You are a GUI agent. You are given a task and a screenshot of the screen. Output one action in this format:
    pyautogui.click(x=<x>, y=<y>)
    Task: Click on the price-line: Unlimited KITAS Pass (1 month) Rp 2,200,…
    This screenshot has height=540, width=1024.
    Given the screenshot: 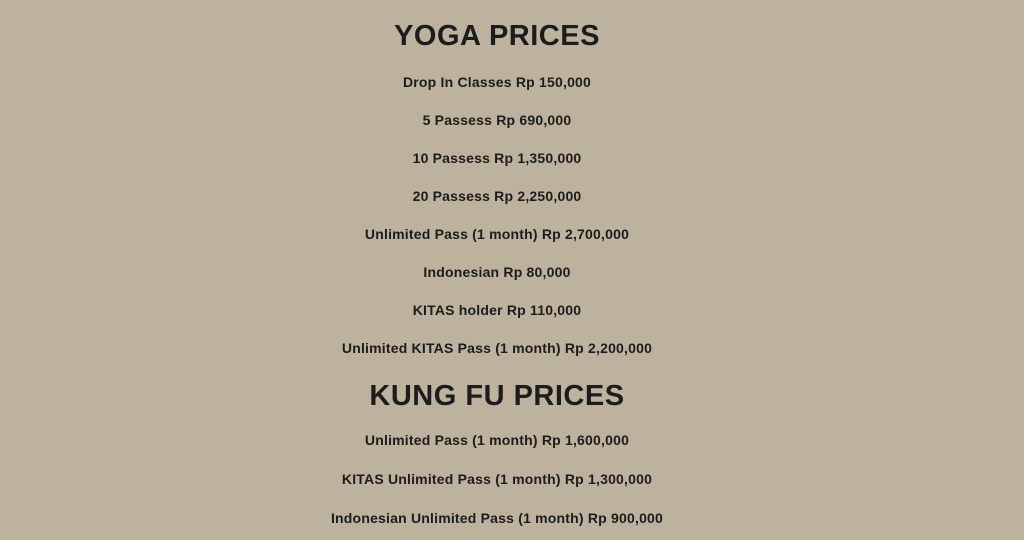 What is the action you would take?
    pyautogui.click(x=497, y=348)
    